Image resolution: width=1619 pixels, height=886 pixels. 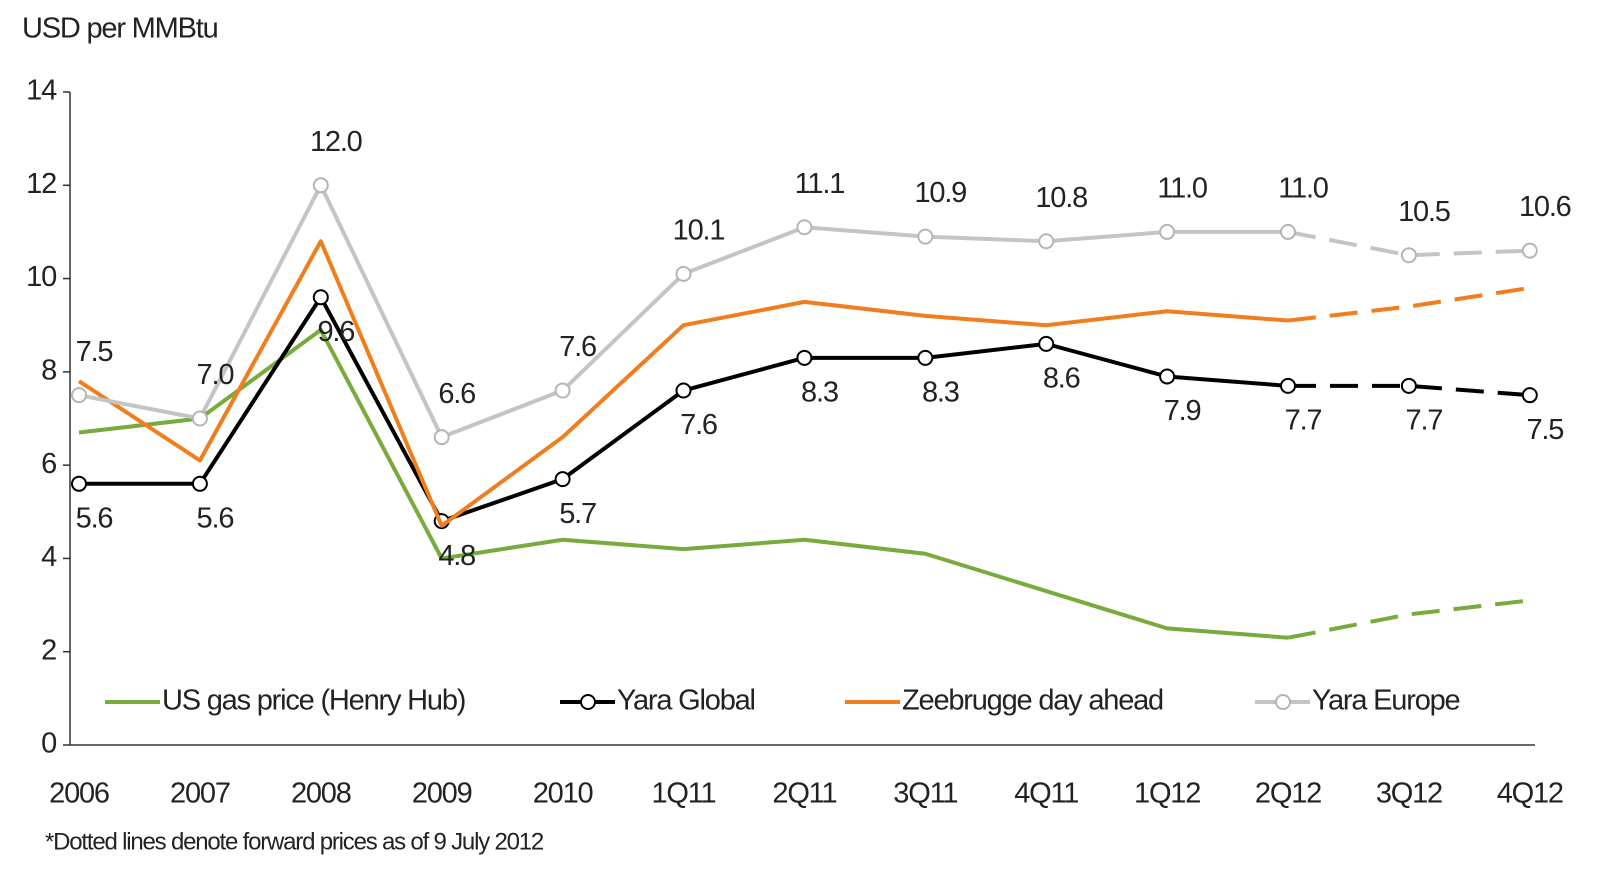 What do you see at coordinates (1530, 794) in the screenshot?
I see `x-tick-label: 4Q12` at bounding box center [1530, 794].